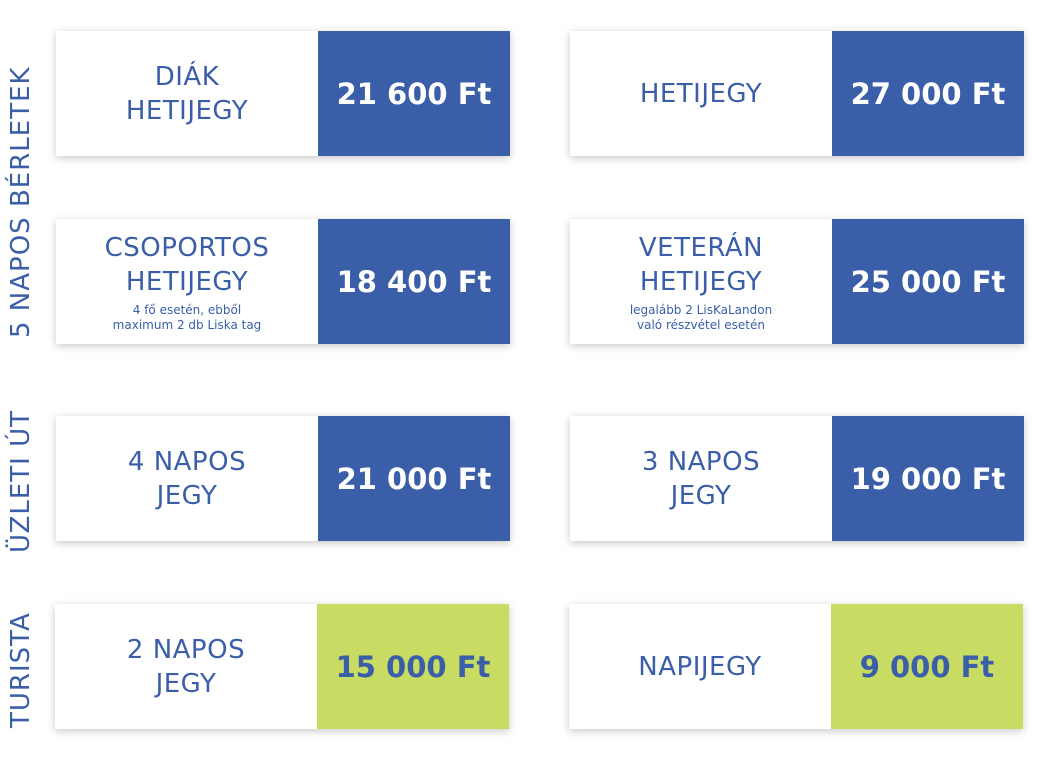  I want to click on ticket-card-2-napos-jegy: 2 NAPOS JEGY 15 000 Ft, so click(282, 666).